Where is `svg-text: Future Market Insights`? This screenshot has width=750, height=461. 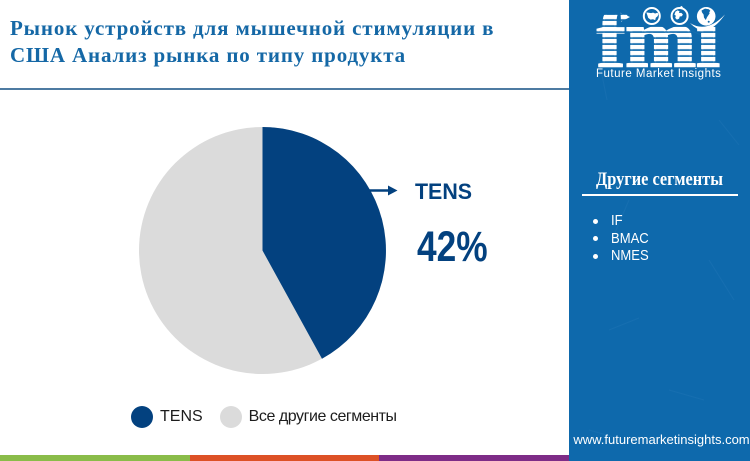 svg-text: Future Market Insights is located at coordinates (658, 74).